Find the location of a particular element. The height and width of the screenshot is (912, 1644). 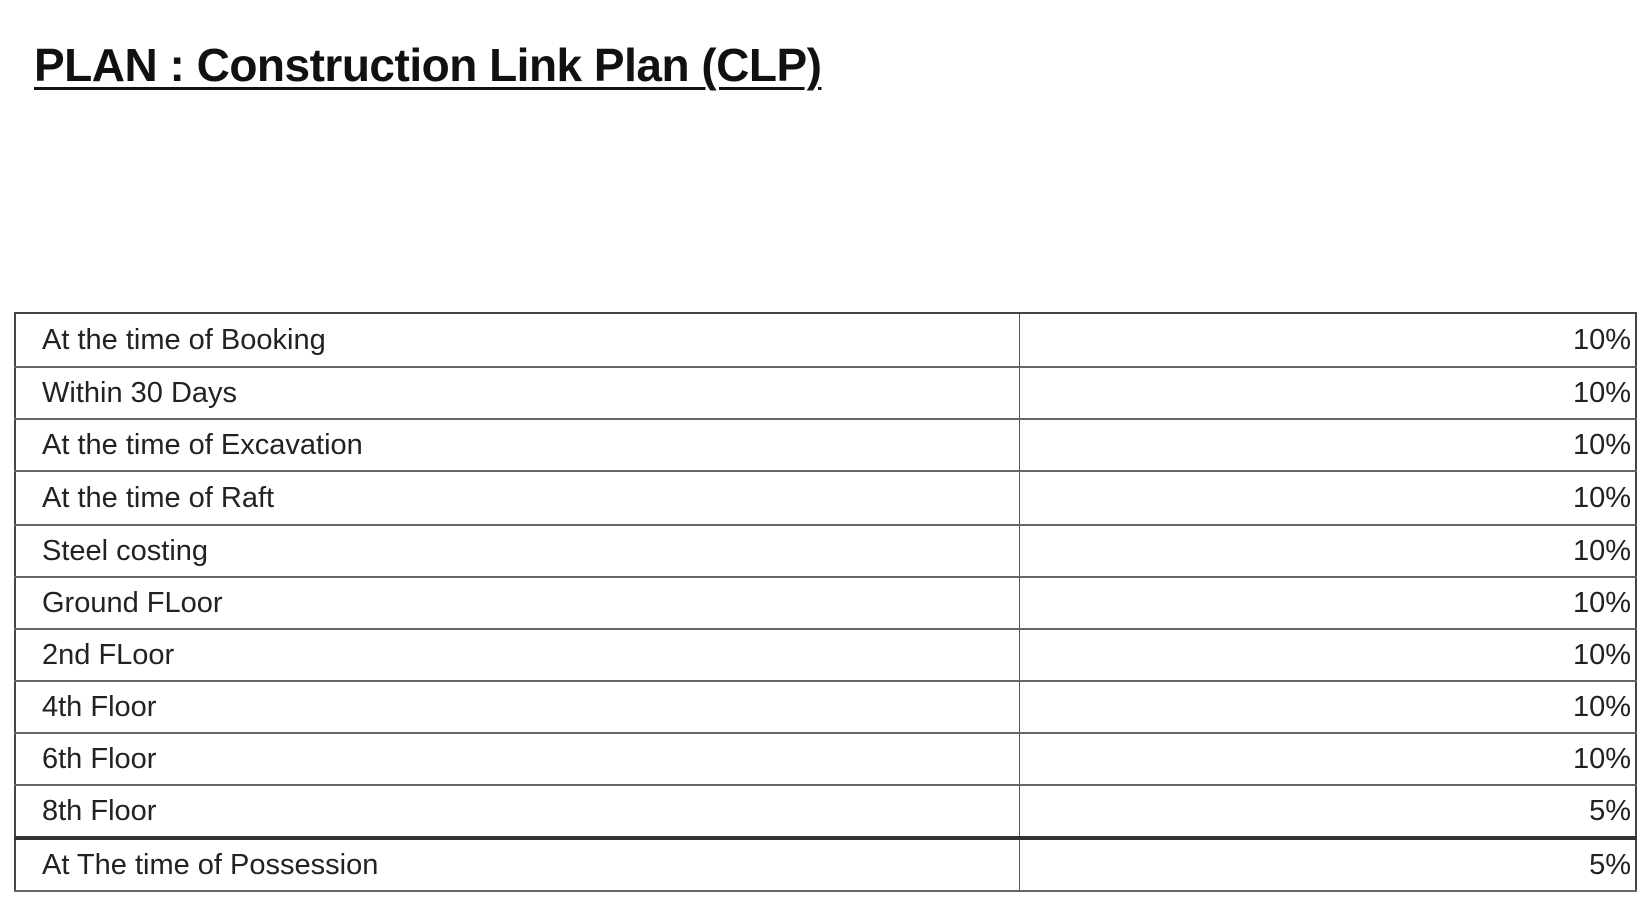

stage-cell: At the time of Excavation is located at coordinates (517, 445).